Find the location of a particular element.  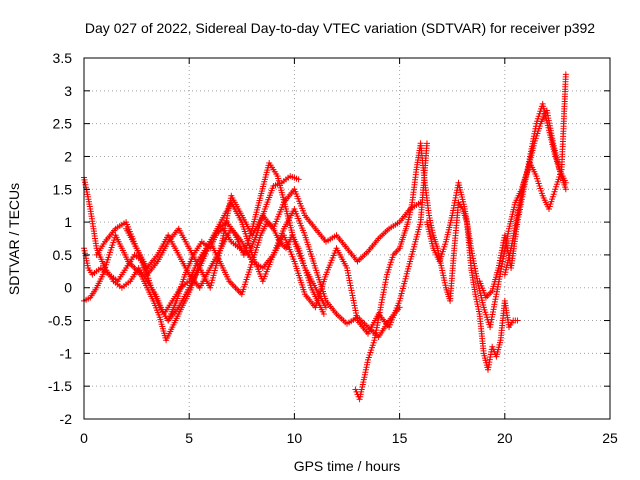

y-tick-label: -1 is located at coordinates (66, 353).